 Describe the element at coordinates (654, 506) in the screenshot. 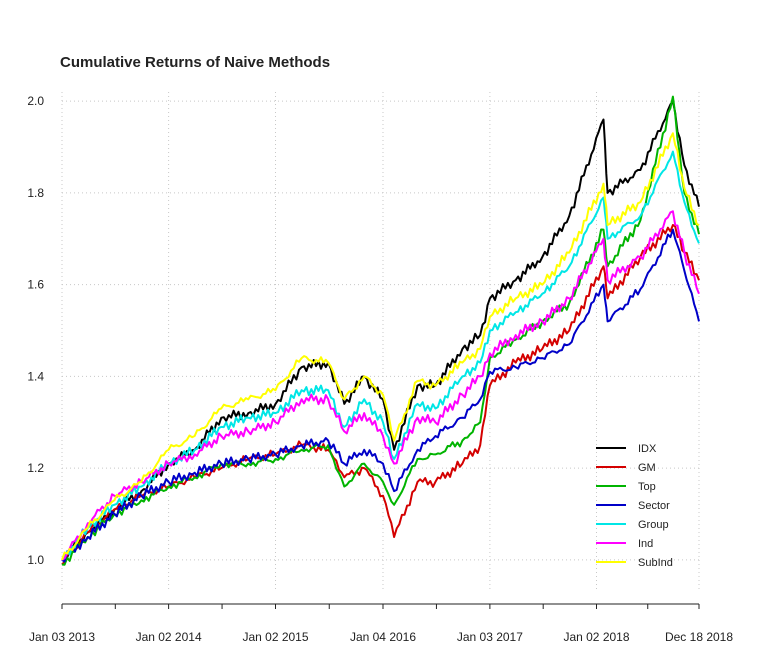

I see `legend-label-sector: Sector` at that location.